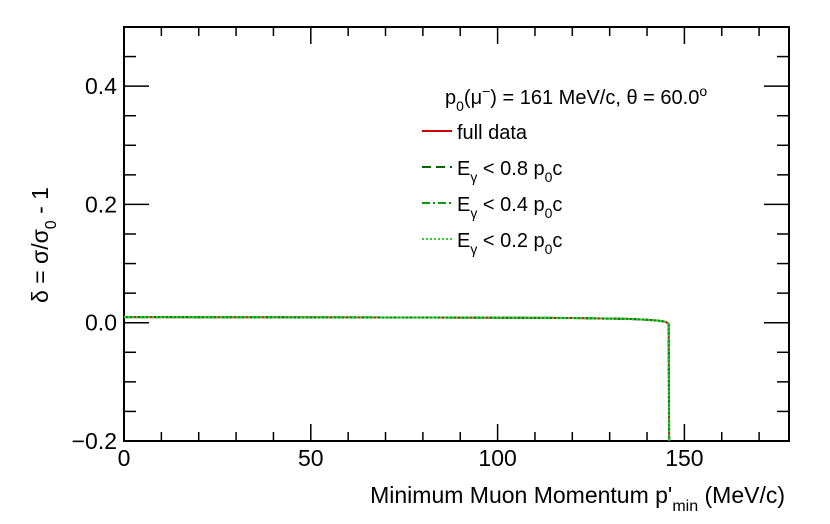 The image size is (830, 524). What do you see at coordinates (94, 441) in the screenshot?
I see `y-tick-label: −0.2` at bounding box center [94, 441].